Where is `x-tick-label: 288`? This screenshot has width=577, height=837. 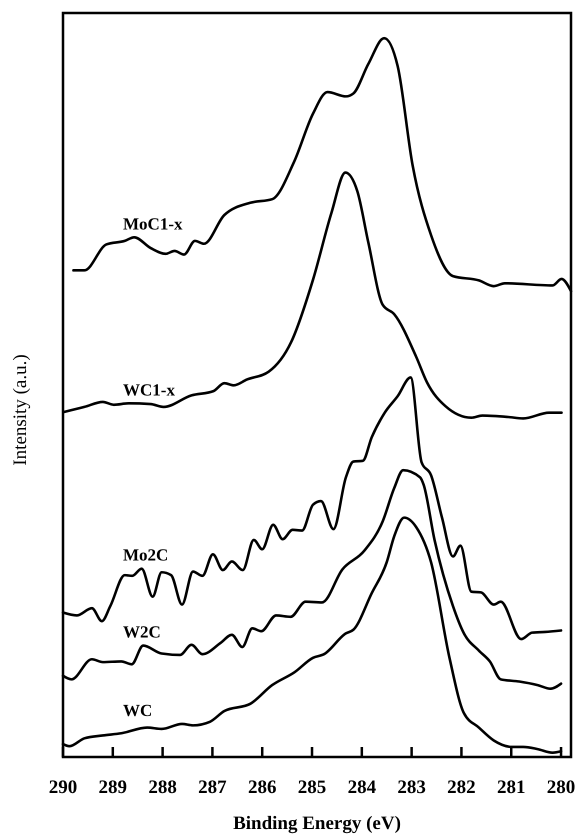
x-tick-label: 288 is located at coordinates (162, 787).